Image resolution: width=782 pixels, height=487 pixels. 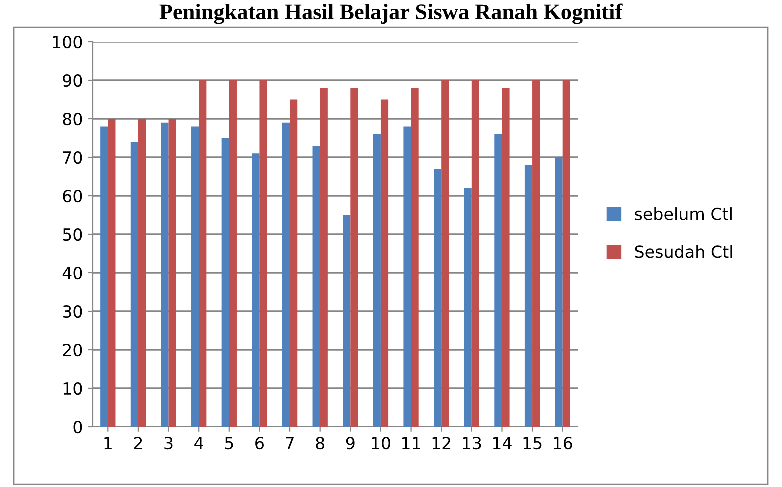 What do you see at coordinates (72, 350) in the screenshot?
I see `y-tick-label: 20` at bounding box center [72, 350].